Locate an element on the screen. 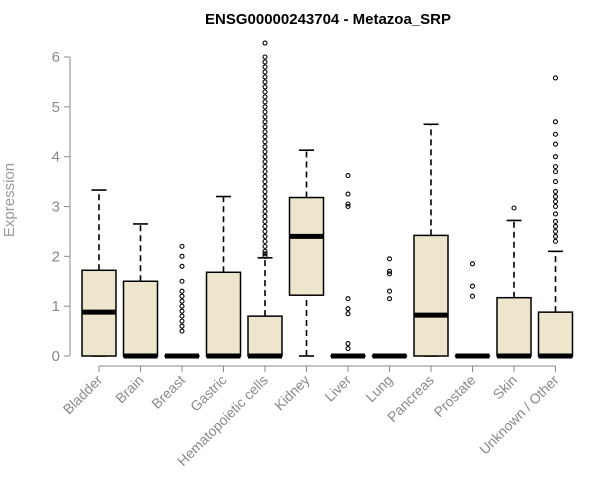 This screenshot has height=500, width=600. y-tick-label: 4 is located at coordinates (56, 157).